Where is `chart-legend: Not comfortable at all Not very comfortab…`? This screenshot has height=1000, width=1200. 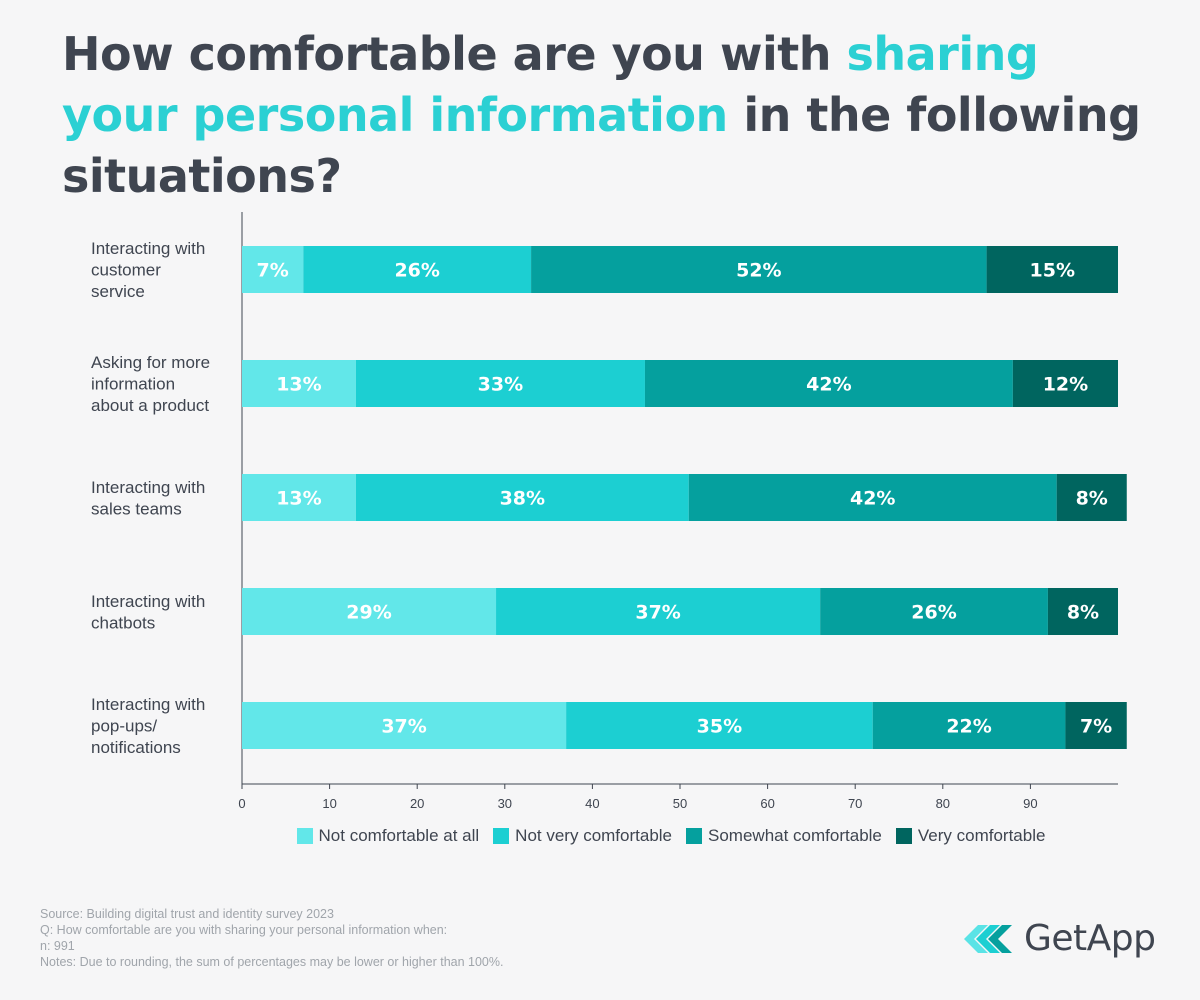 chart-legend: Not comfortable at all Not very comfortab… is located at coordinates (600, 836).